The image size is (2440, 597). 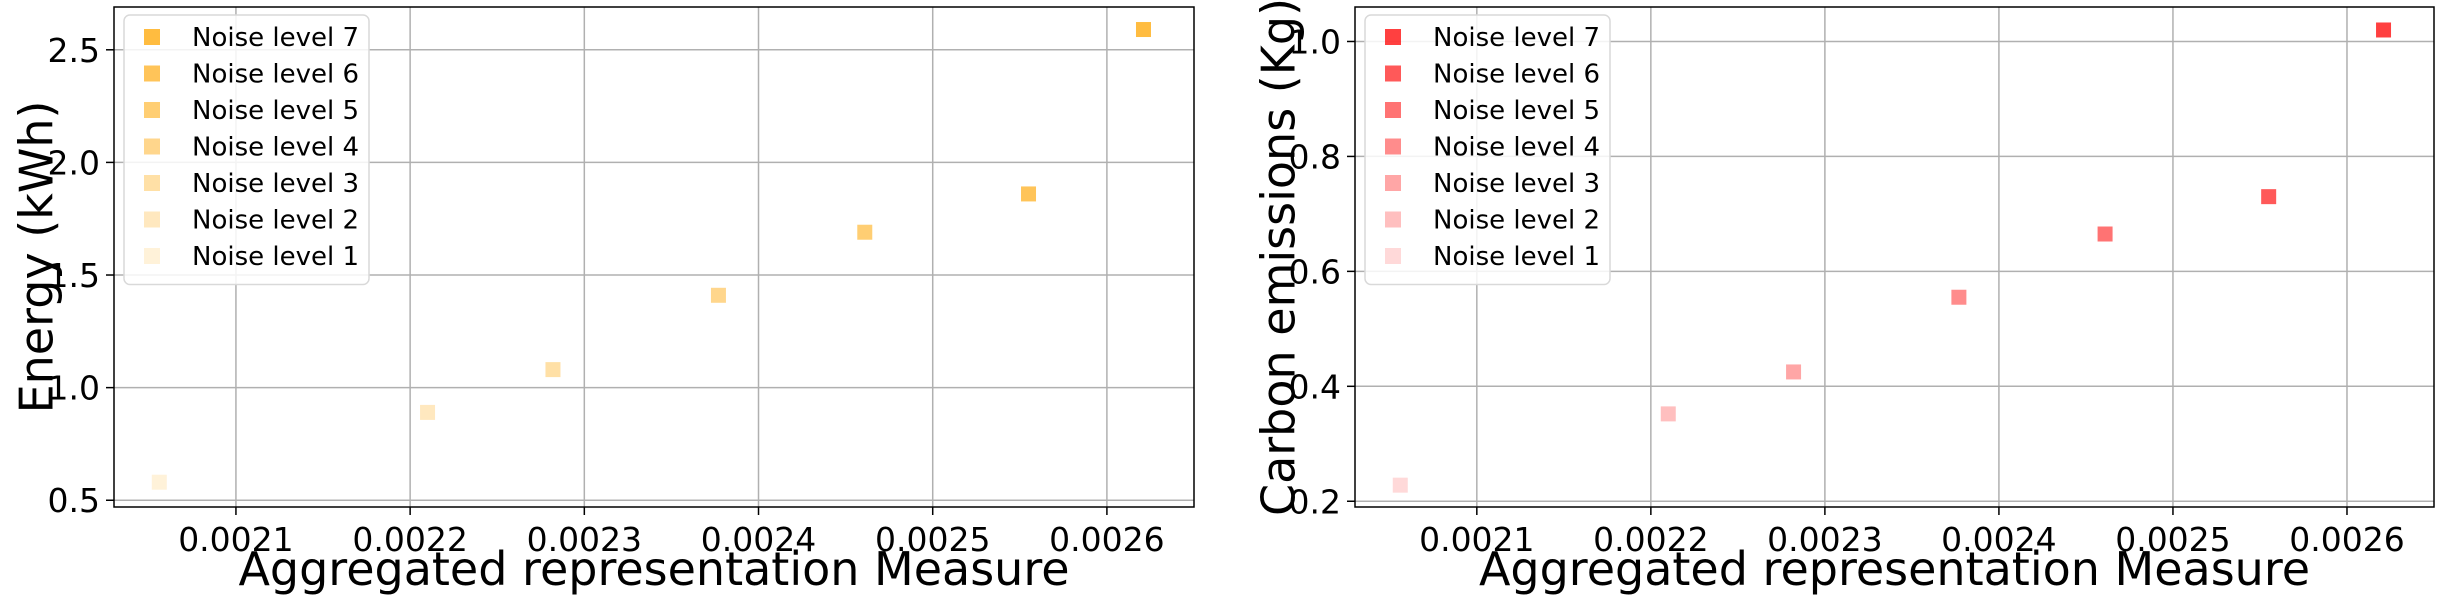 What do you see at coordinates (1315, 386) in the screenshot?
I see `y-tick-label: 0.4` at bounding box center [1315, 386].